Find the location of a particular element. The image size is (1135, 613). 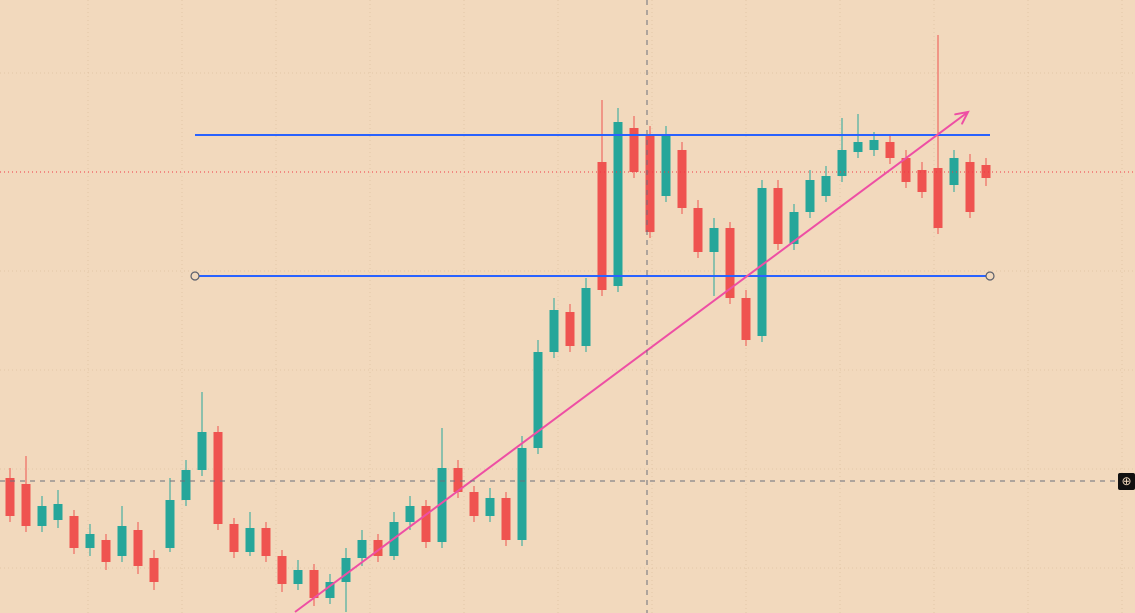

crosshair-plus-button: ⊕ is located at coordinates (1126, 481).